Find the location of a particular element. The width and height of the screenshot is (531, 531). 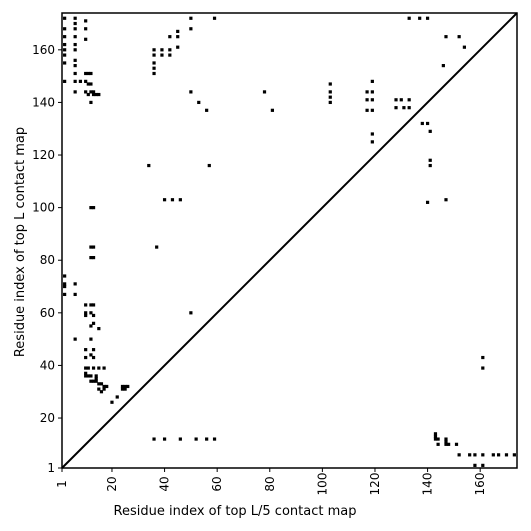

y-tick-label: 20 is located at coordinates (47, 418).